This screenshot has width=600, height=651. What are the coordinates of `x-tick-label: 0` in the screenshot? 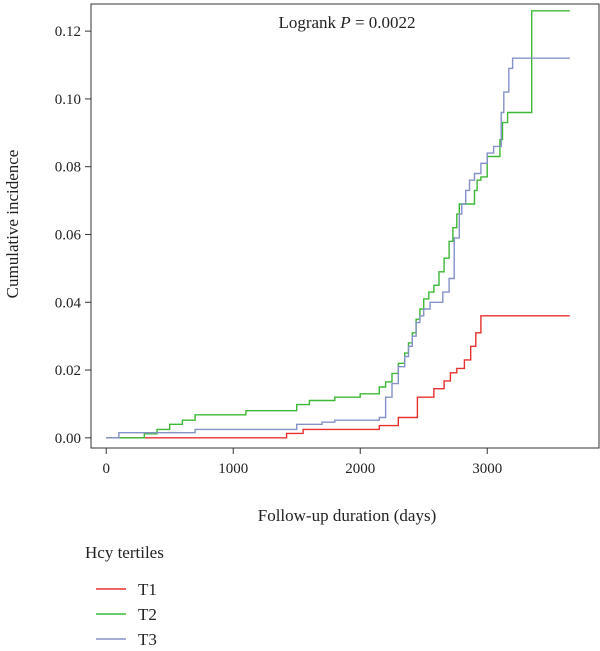 It's located at (106, 469).